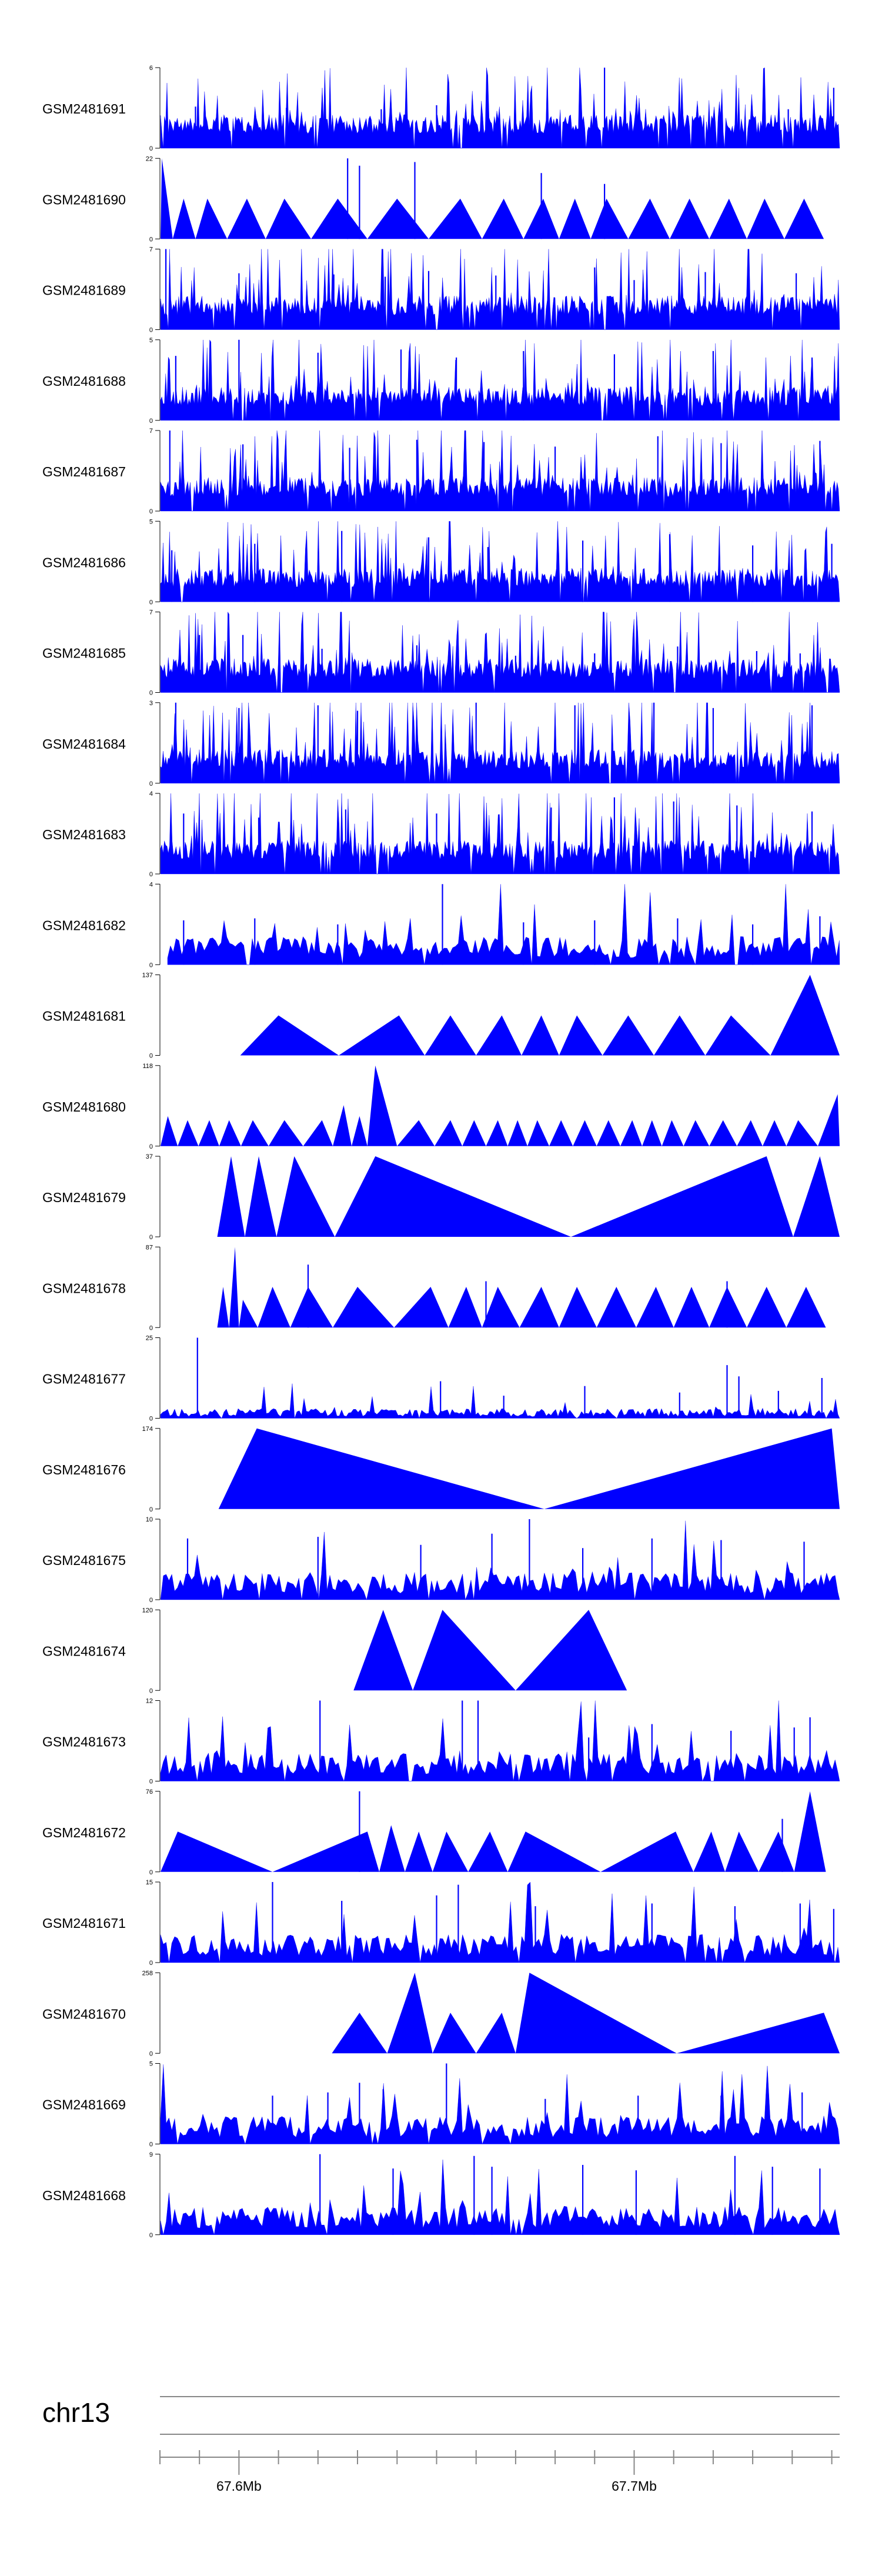 This screenshot has height=2576, width=882. Describe the element at coordinates (84, 1923) in the screenshot. I see `track-label: GSM2481671` at that location.